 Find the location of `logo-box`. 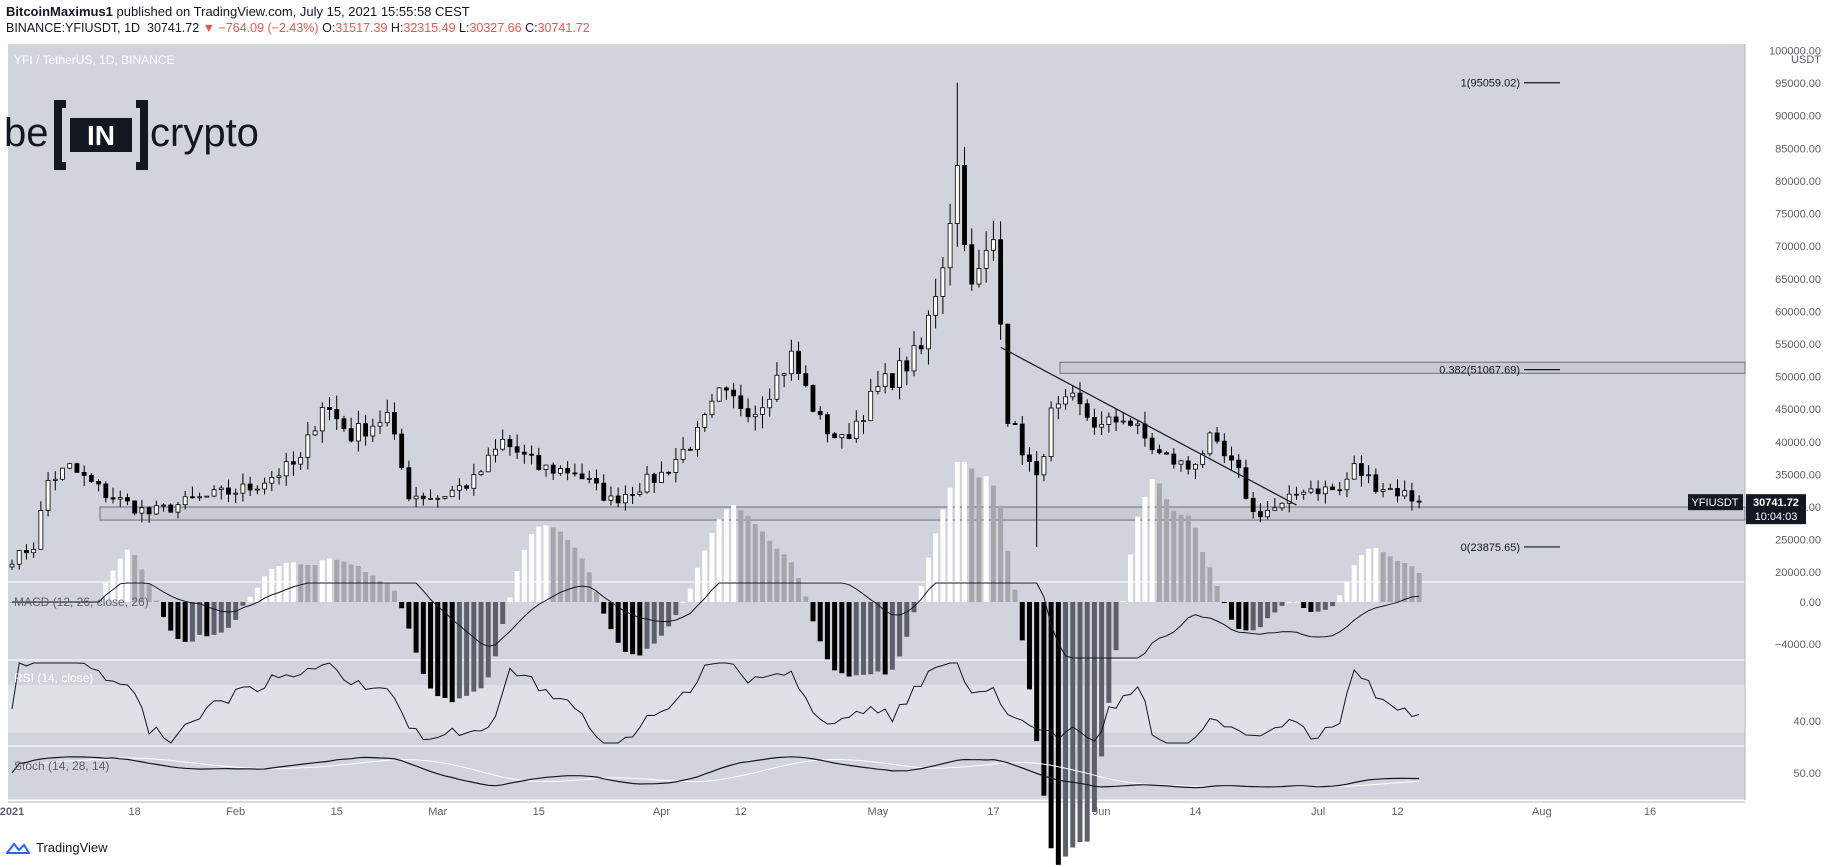

logo-box is located at coordinates (101, 135).